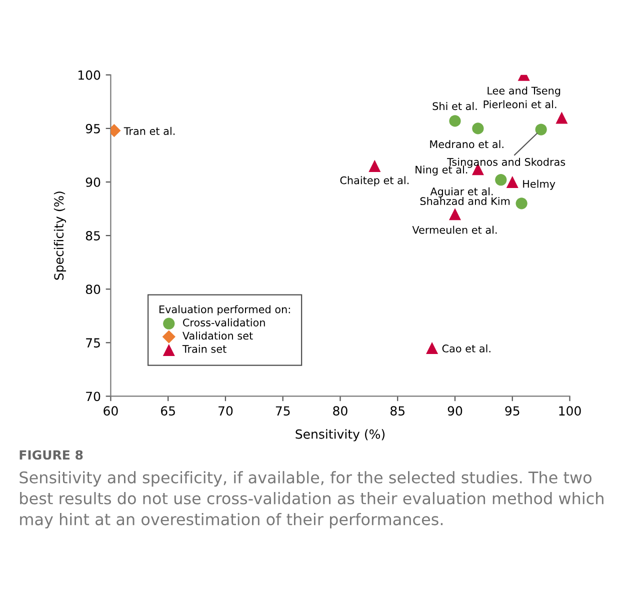  Describe the element at coordinates (224, 322) in the screenshot. I see `legend-label: Cross-validation` at that location.